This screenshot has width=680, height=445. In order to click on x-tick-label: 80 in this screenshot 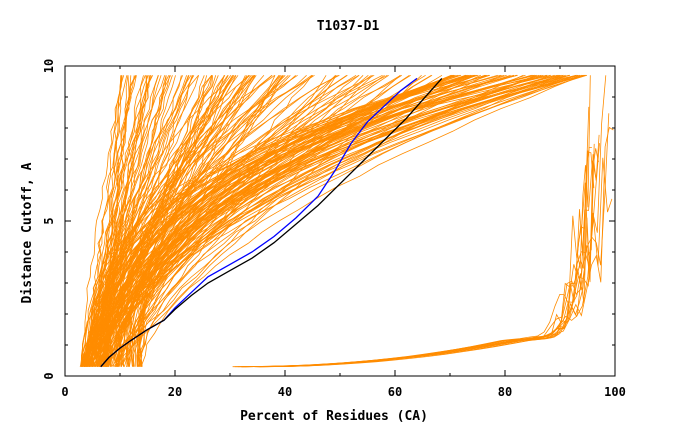, I will do `click(505, 392)`.